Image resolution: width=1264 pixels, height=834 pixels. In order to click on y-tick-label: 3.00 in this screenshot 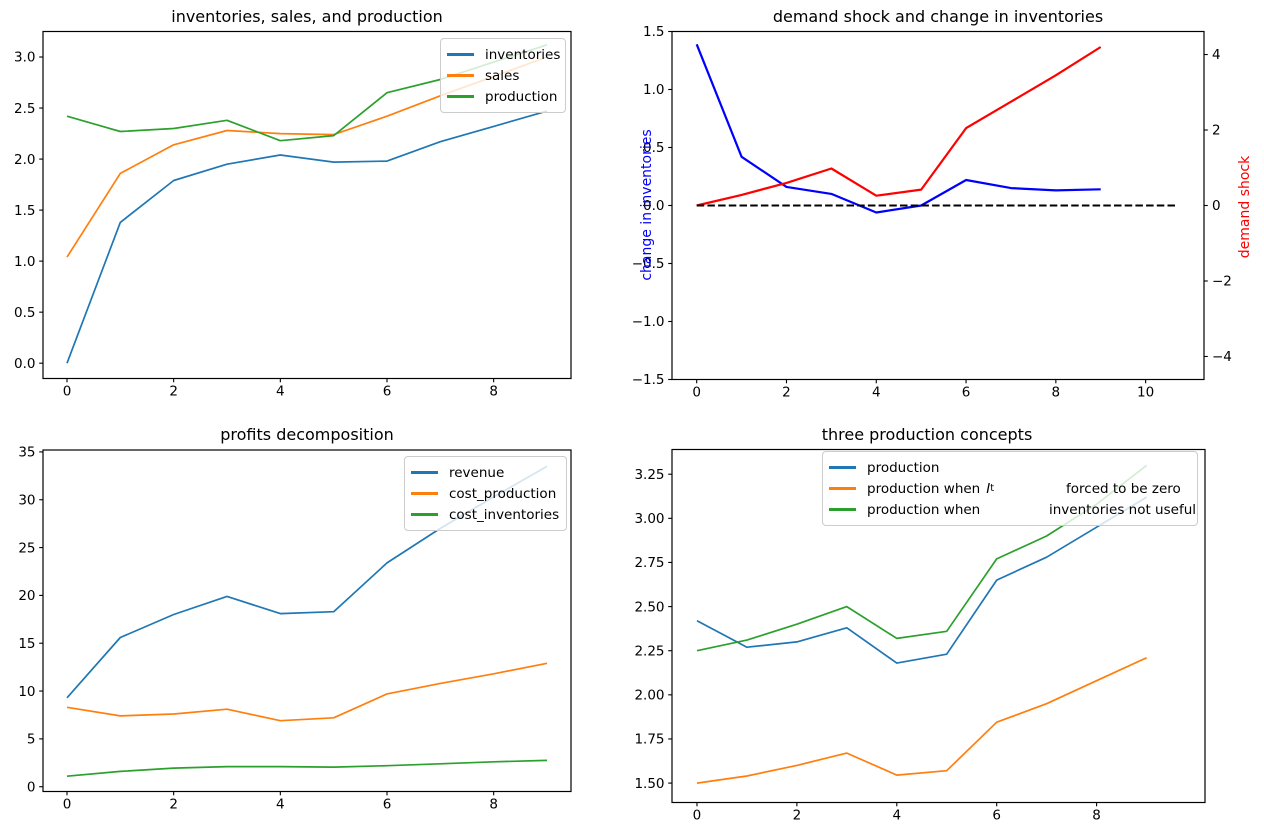, I will do `click(649, 519)`.